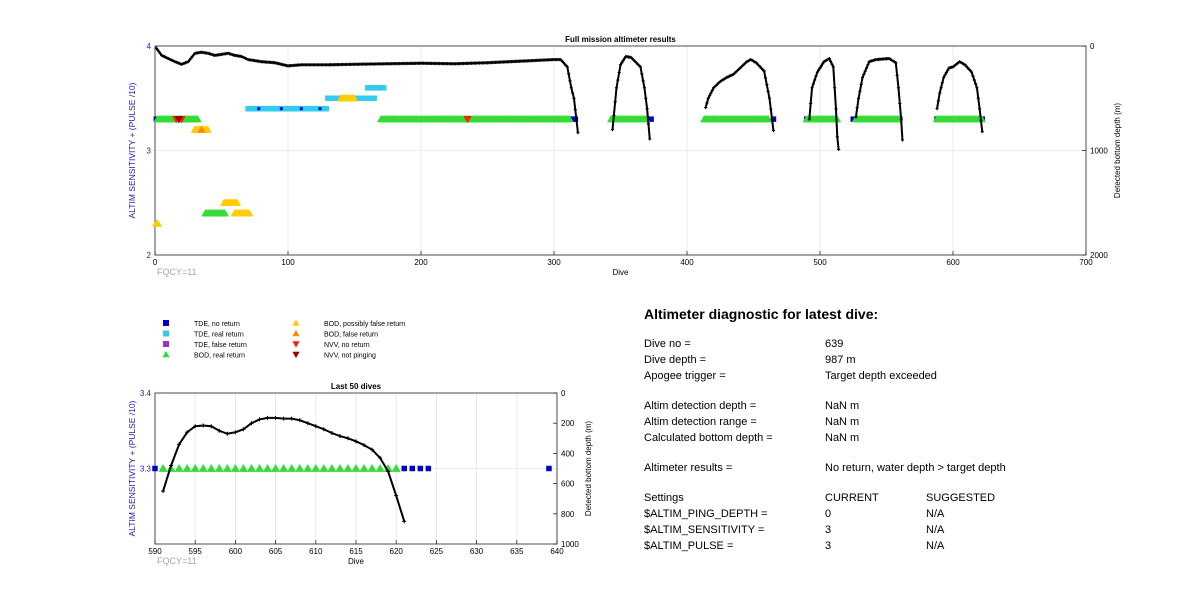  I want to click on fqcy-note: FQCY=11, so click(177, 561).